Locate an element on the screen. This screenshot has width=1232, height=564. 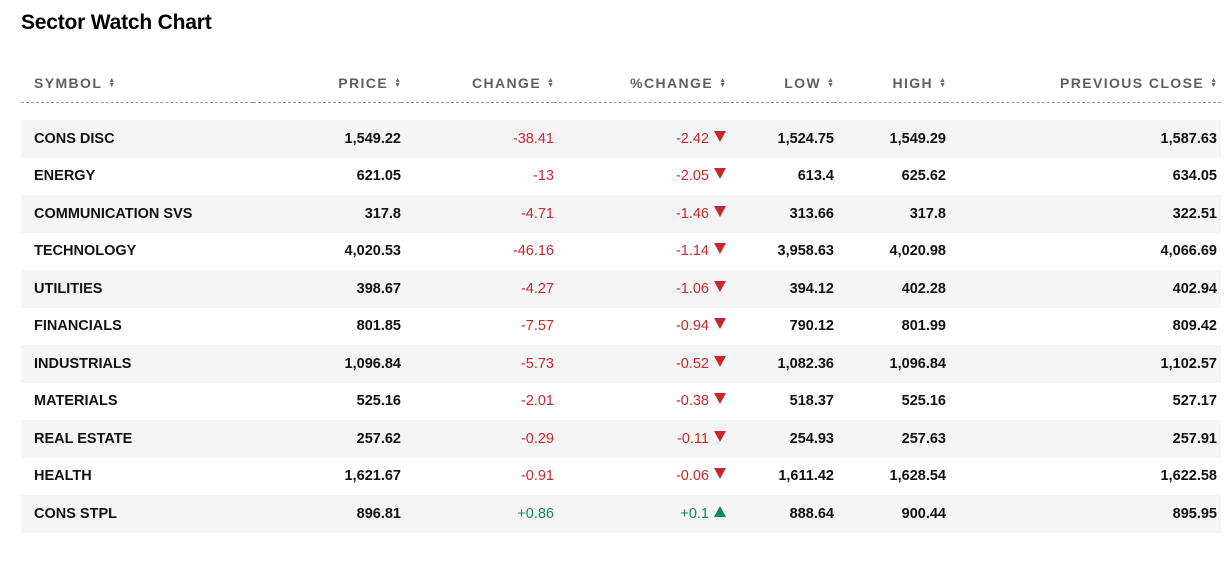
column-header-prev-close: PREVIOUS CLOSE ▲ ▼ is located at coordinates (1083, 83).